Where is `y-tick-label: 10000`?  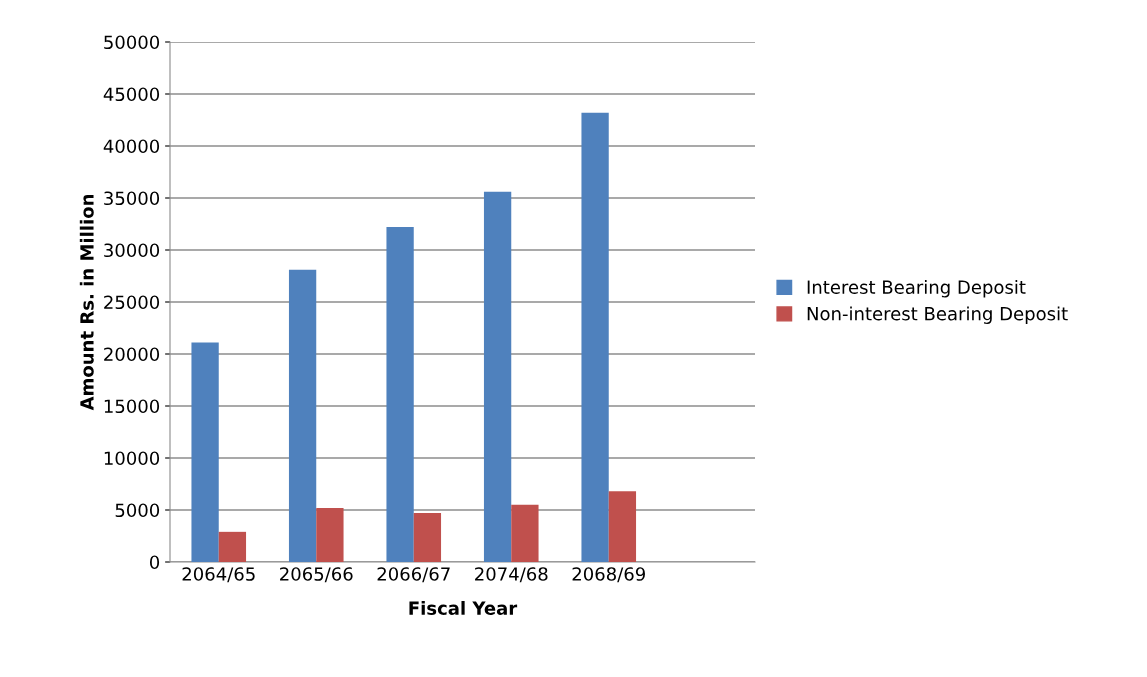 y-tick-label: 10000 is located at coordinates (132, 458).